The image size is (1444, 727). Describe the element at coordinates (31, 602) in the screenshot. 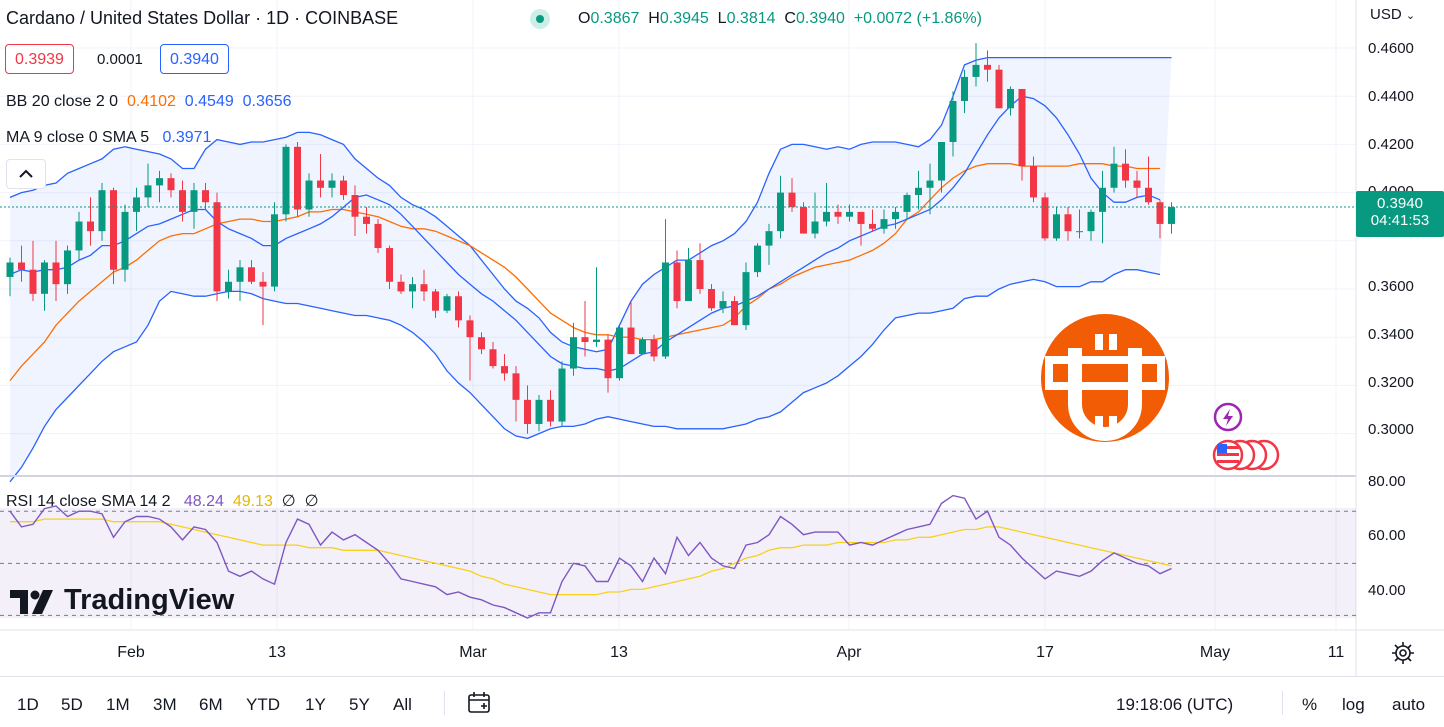

I see `tradingview-logo-icon` at that location.